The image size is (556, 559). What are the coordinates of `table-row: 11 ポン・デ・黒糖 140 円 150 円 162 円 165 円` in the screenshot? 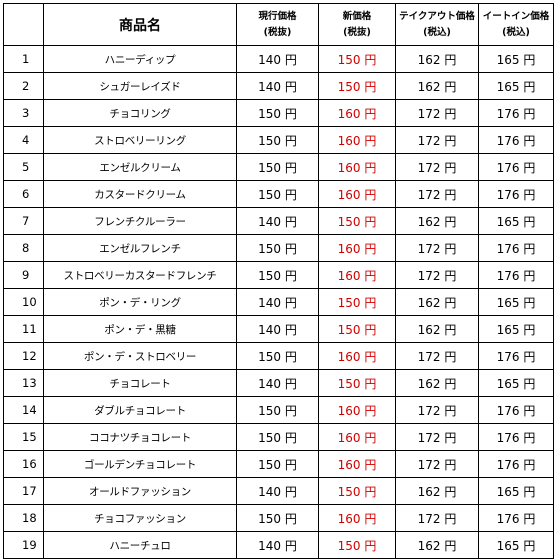 It's located at (278, 329).